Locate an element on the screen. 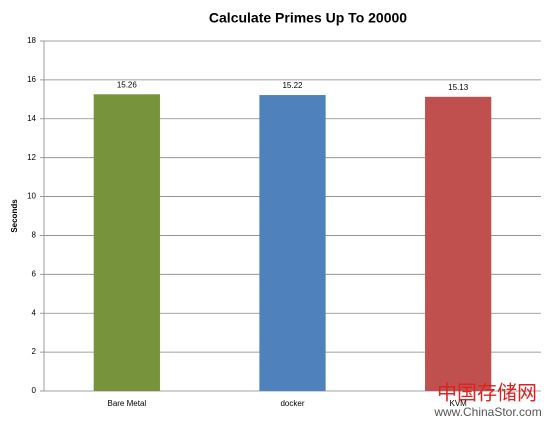  x-tick-label: Bare Metal is located at coordinates (126, 403).